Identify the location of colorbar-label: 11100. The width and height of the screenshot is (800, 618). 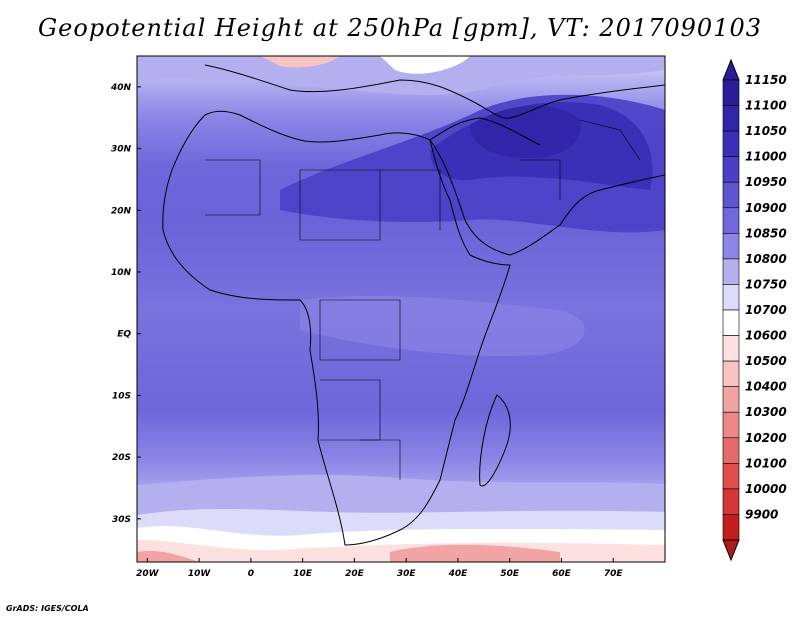
(766, 106).